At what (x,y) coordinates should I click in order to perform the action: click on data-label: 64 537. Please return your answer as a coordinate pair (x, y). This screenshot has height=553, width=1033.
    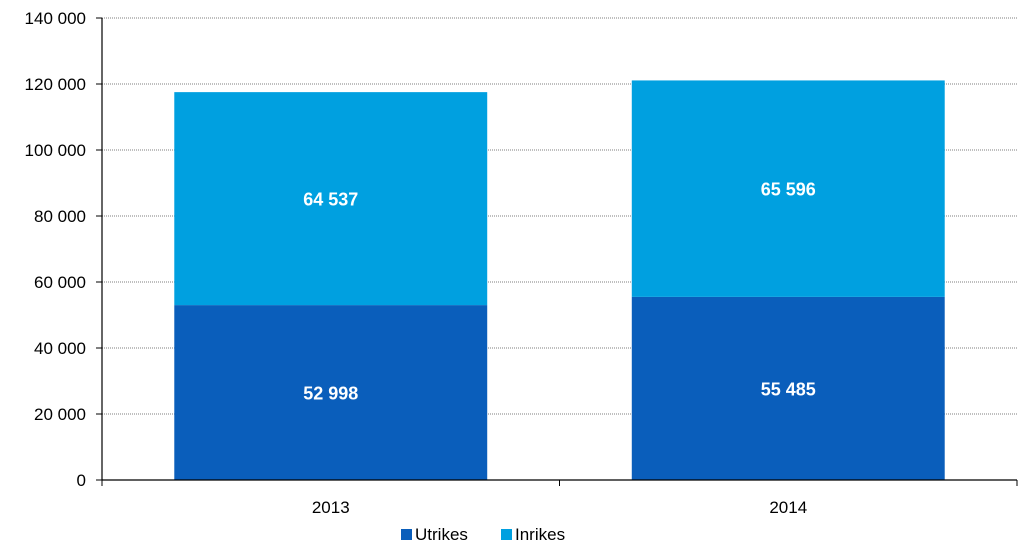
    Looking at the image, I should click on (330, 200).